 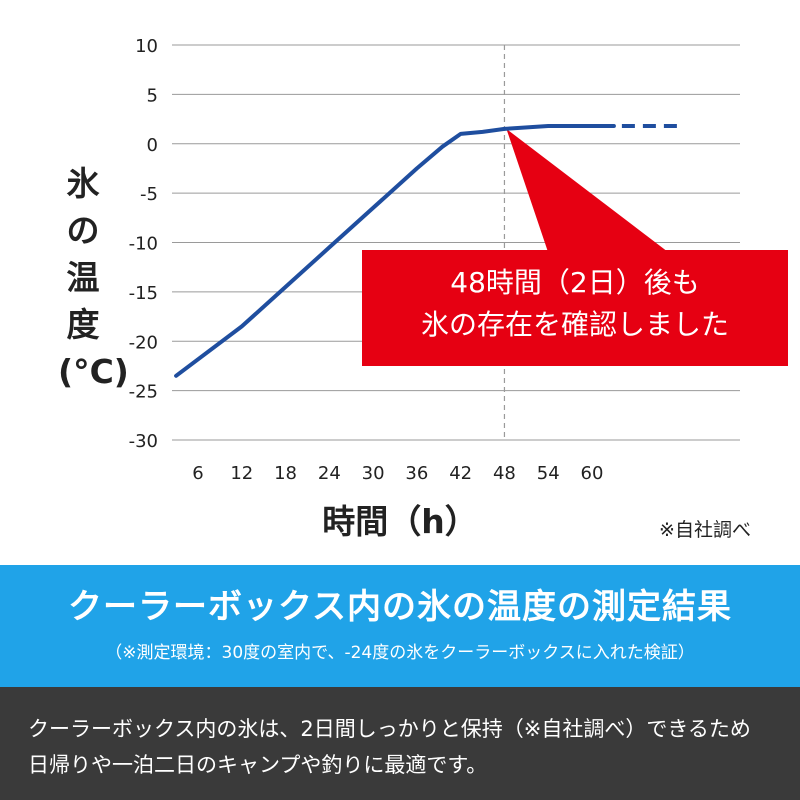 I want to click on banner-subtitle: （※測定環境：30度の室内で、-24度の氷をクーラーボックスに入れた検証）, so click(x=400, y=653).